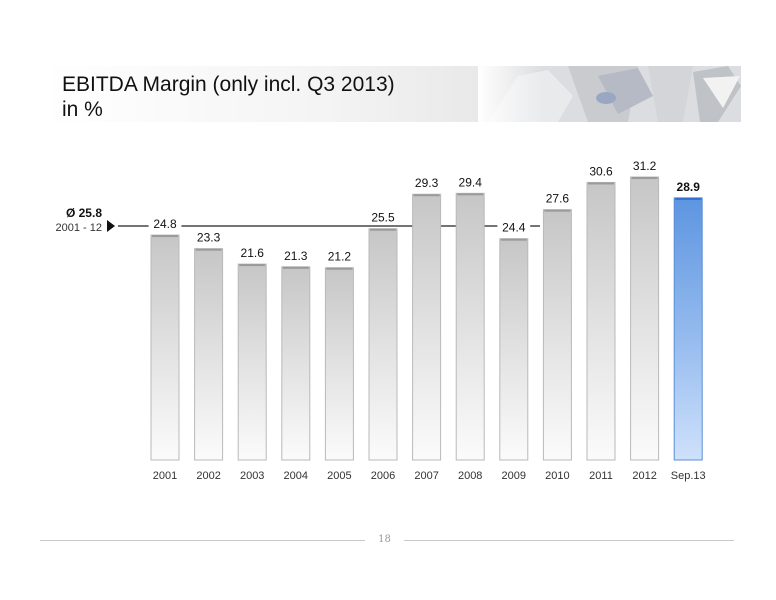 This screenshot has height=600, width=776. I want to click on x-tick-label: 2012, so click(644, 476).